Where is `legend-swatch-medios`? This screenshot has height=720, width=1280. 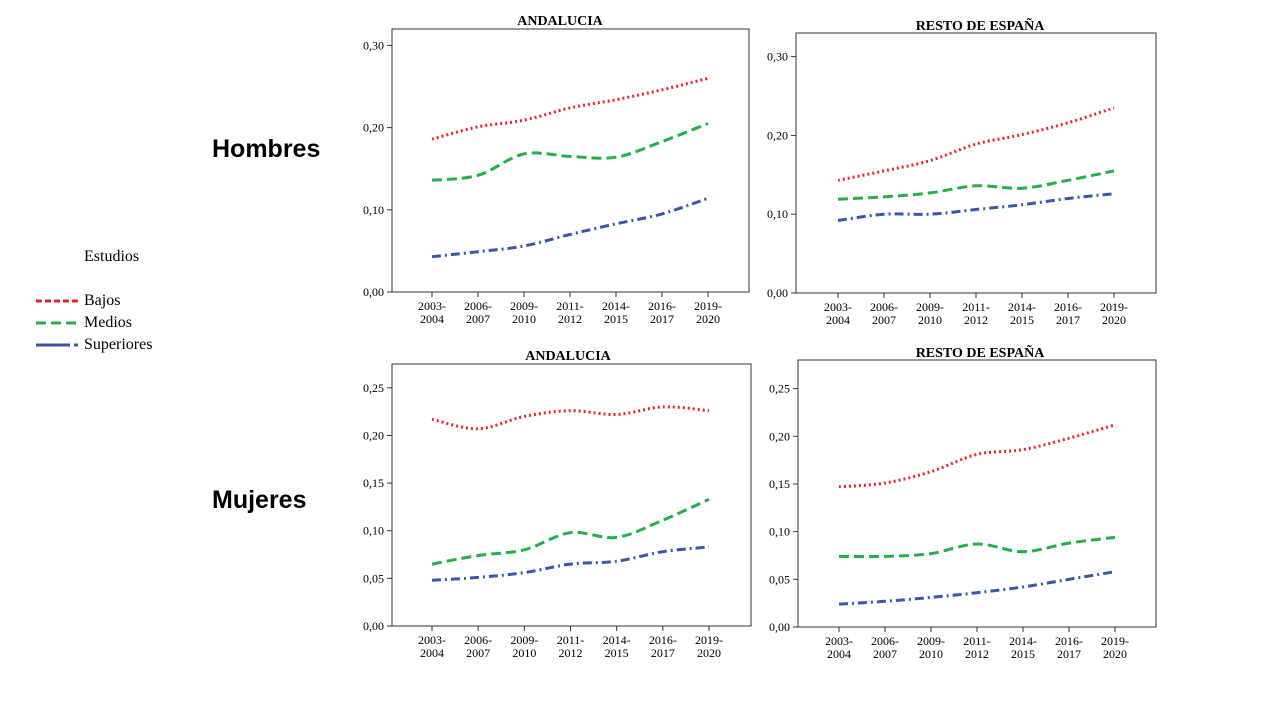
legend-swatch-medios is located at coordinates (57, 323).